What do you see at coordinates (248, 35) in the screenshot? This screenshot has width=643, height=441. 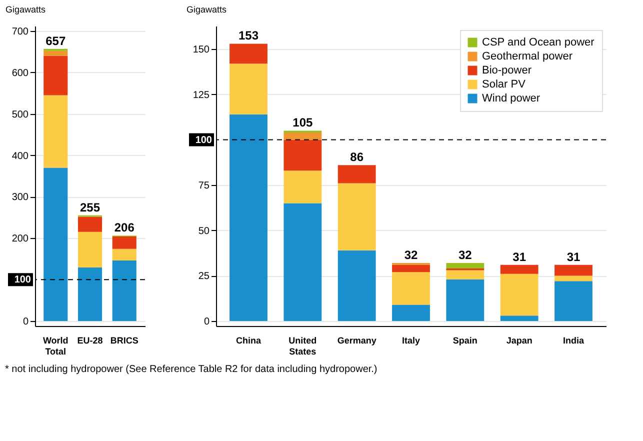 I see `total-label: 153` at bounding box center [248, 35].